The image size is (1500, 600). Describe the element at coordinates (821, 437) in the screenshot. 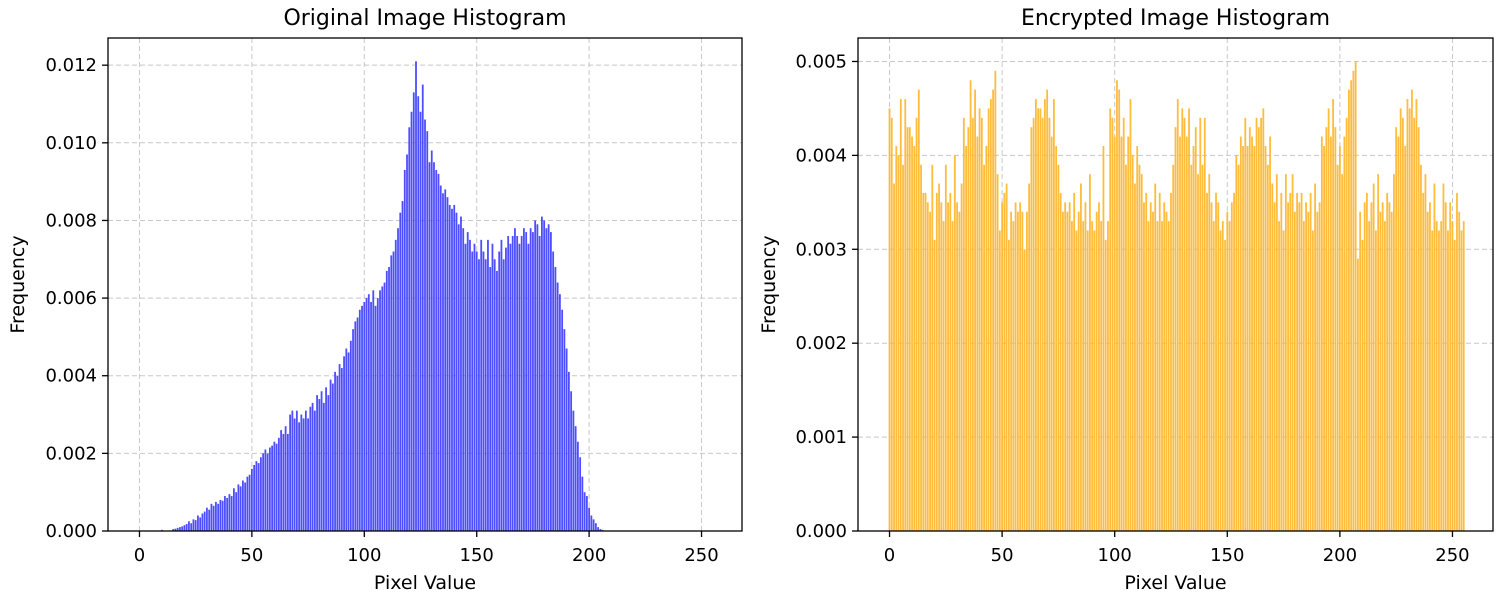

I see `encrypted-y-tick-label: 0.001` at that location.